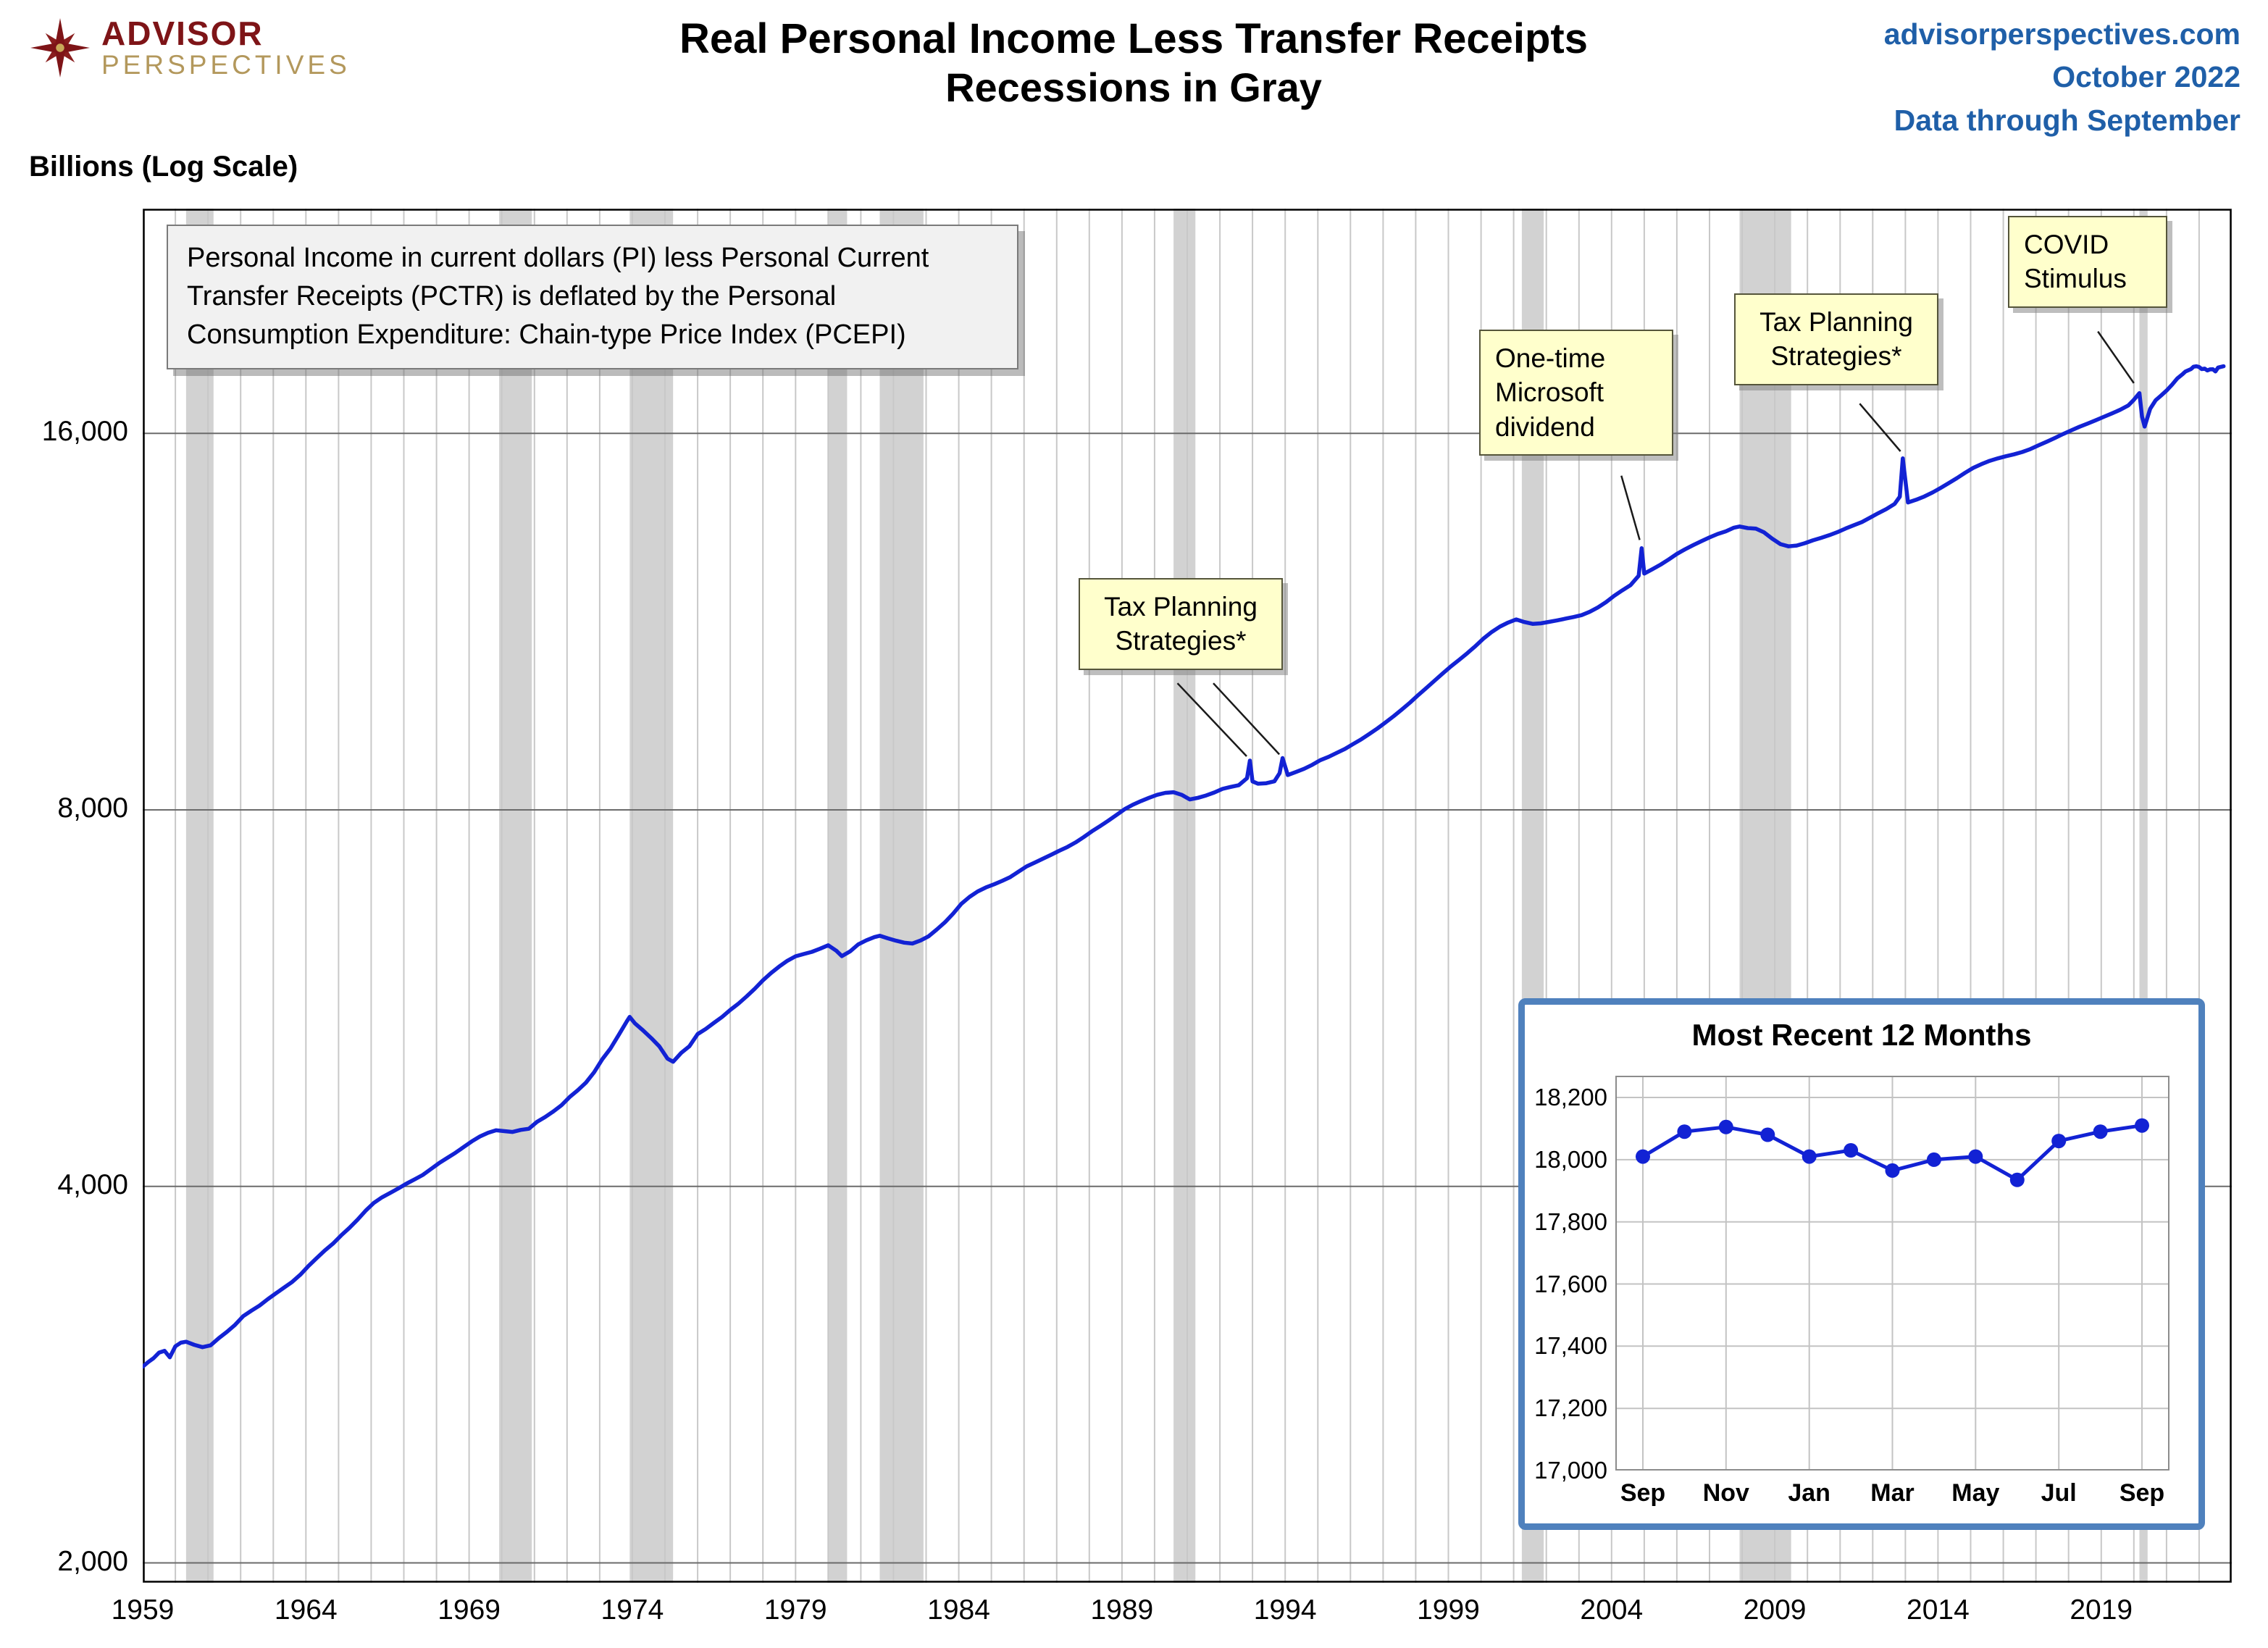 The height and width of the screenshot is (1648, 2268). What do you see at coordinates (1181, 624) in the screenshot?
I see `annotation-tax-planning-1993: Tax Planning Strategies*` at bounding box center [1181, 624].